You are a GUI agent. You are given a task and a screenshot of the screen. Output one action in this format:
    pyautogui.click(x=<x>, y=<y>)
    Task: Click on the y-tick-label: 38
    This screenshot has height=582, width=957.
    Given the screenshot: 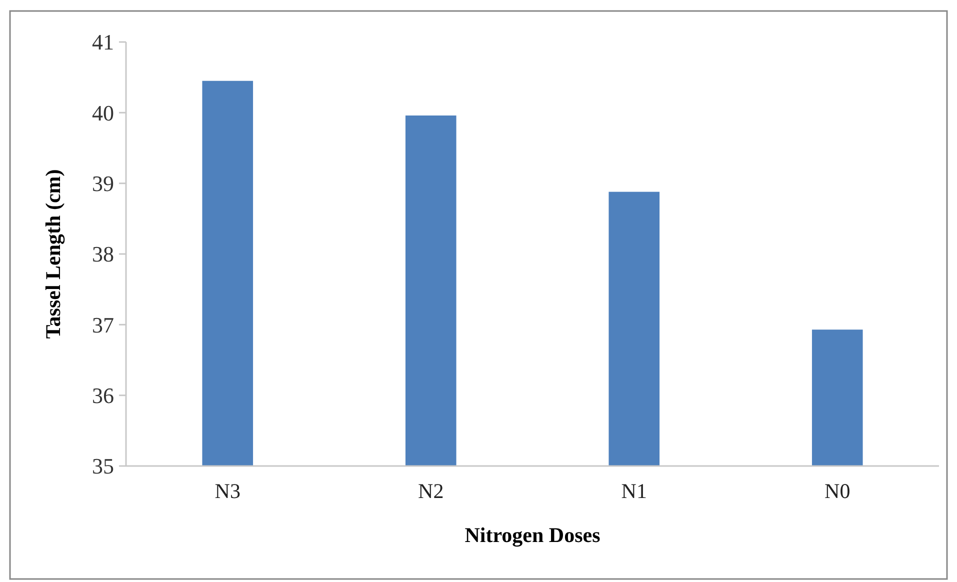 What is the action you would take?
    pyautogui.click(x=103, y=254)
    